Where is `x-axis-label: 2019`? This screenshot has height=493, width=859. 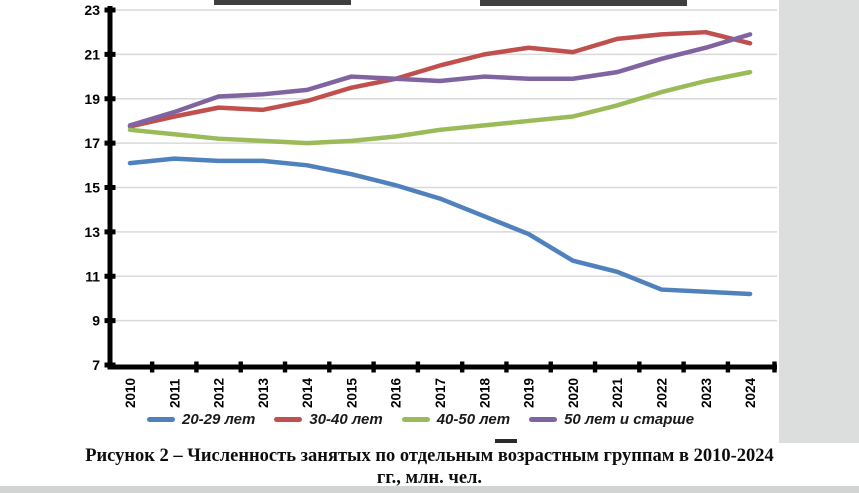
x-axis-label: 2019 is located at coordinates (529, 393).